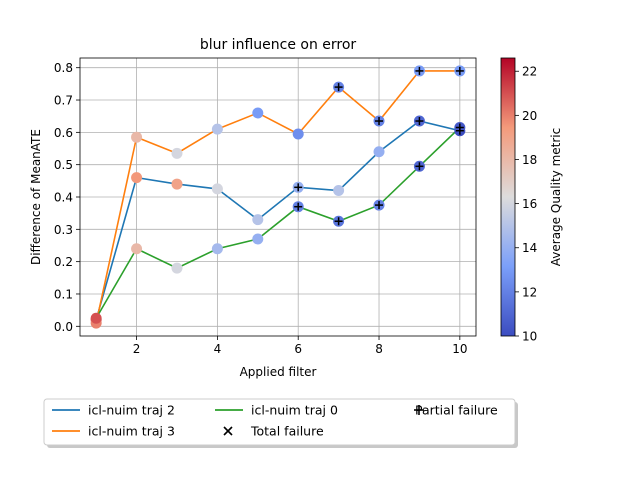 This screenshot has height=480, width=640. What do you see at coordinates (529, 292) in the screenshot?
I see `colorbar-tick-label: 12` at bounding box center [529, 292].